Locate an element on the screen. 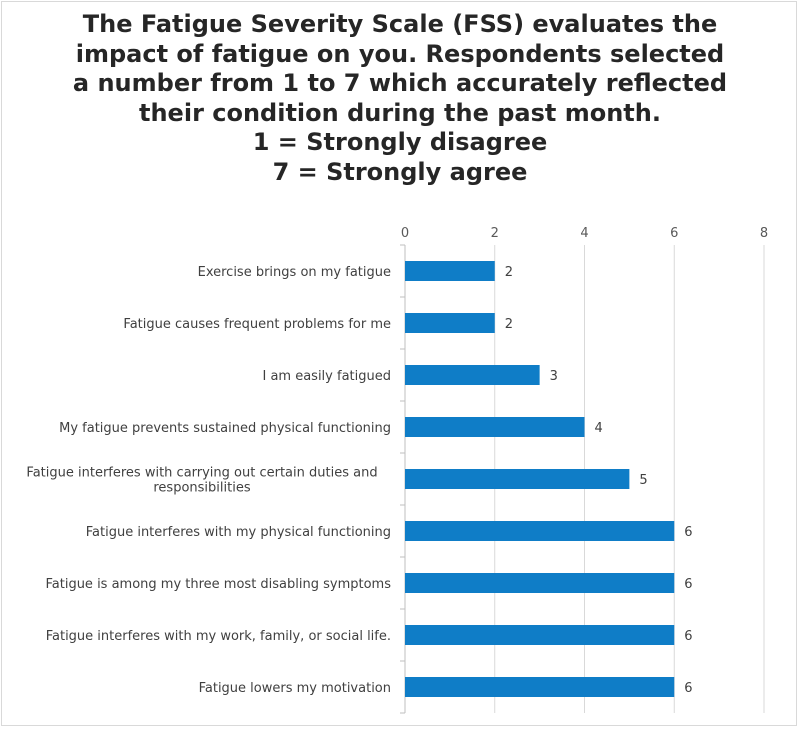  x-tick-label: 8 is located at coordinates (764, 233).